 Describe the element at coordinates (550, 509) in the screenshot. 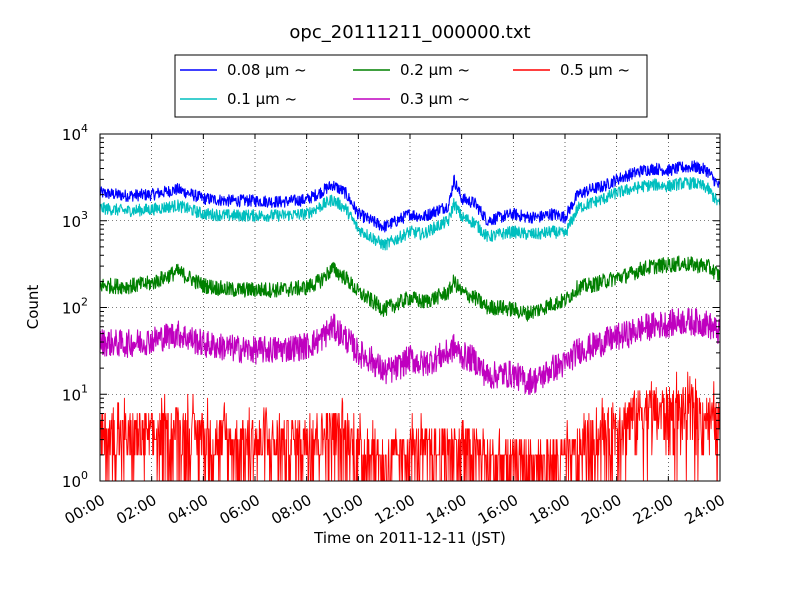

I see `x-tick-label: 18:00` at that location.